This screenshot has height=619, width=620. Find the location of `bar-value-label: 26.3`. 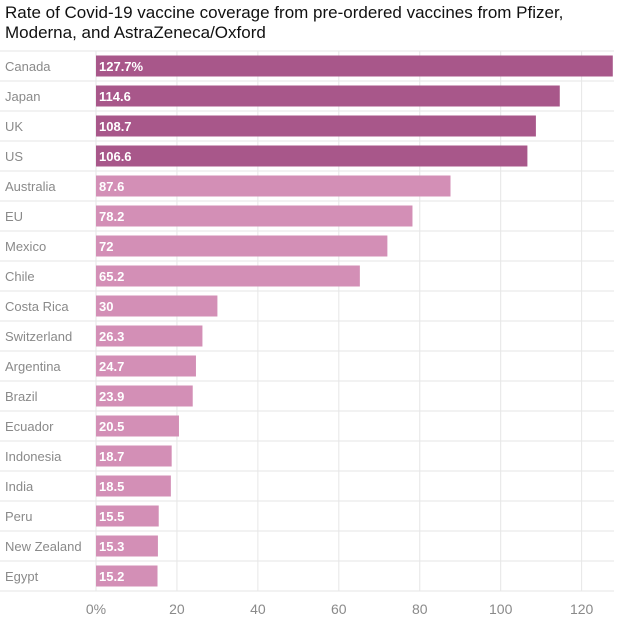

bar-value-label: 26.3 is located at coordinates (111, 336).